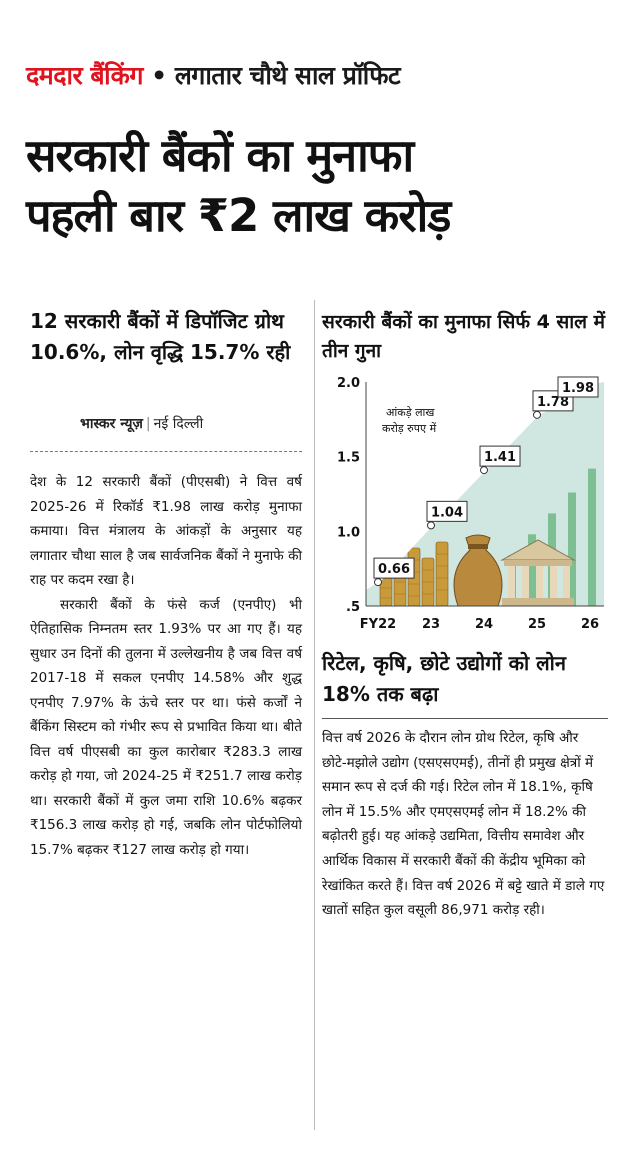 The image size is (628, 1151). Describe the element at coordinates (287, 75) in the screenshot. I see `kicker-text: लगातार चौथे साल प्रॉफिट` at that location.